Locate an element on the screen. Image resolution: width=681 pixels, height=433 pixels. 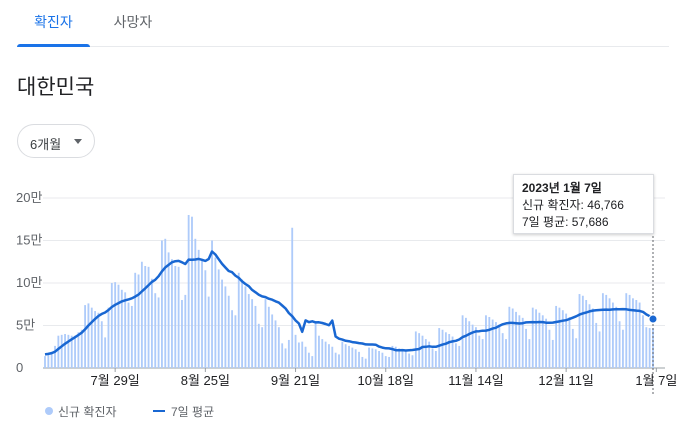
x-tick-label: 12월 11일 is located at coordinates (566, 380).